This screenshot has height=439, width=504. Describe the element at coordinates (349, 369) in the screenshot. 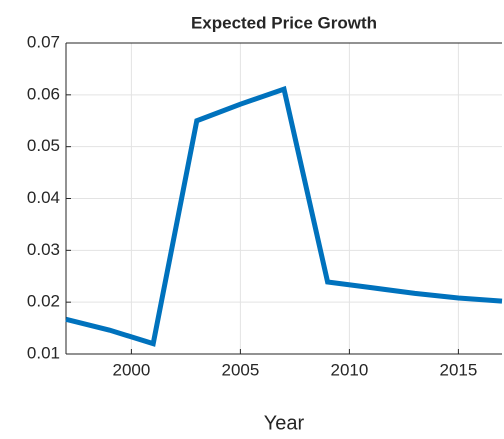

I see `x-tick-label: 2010` at that location.